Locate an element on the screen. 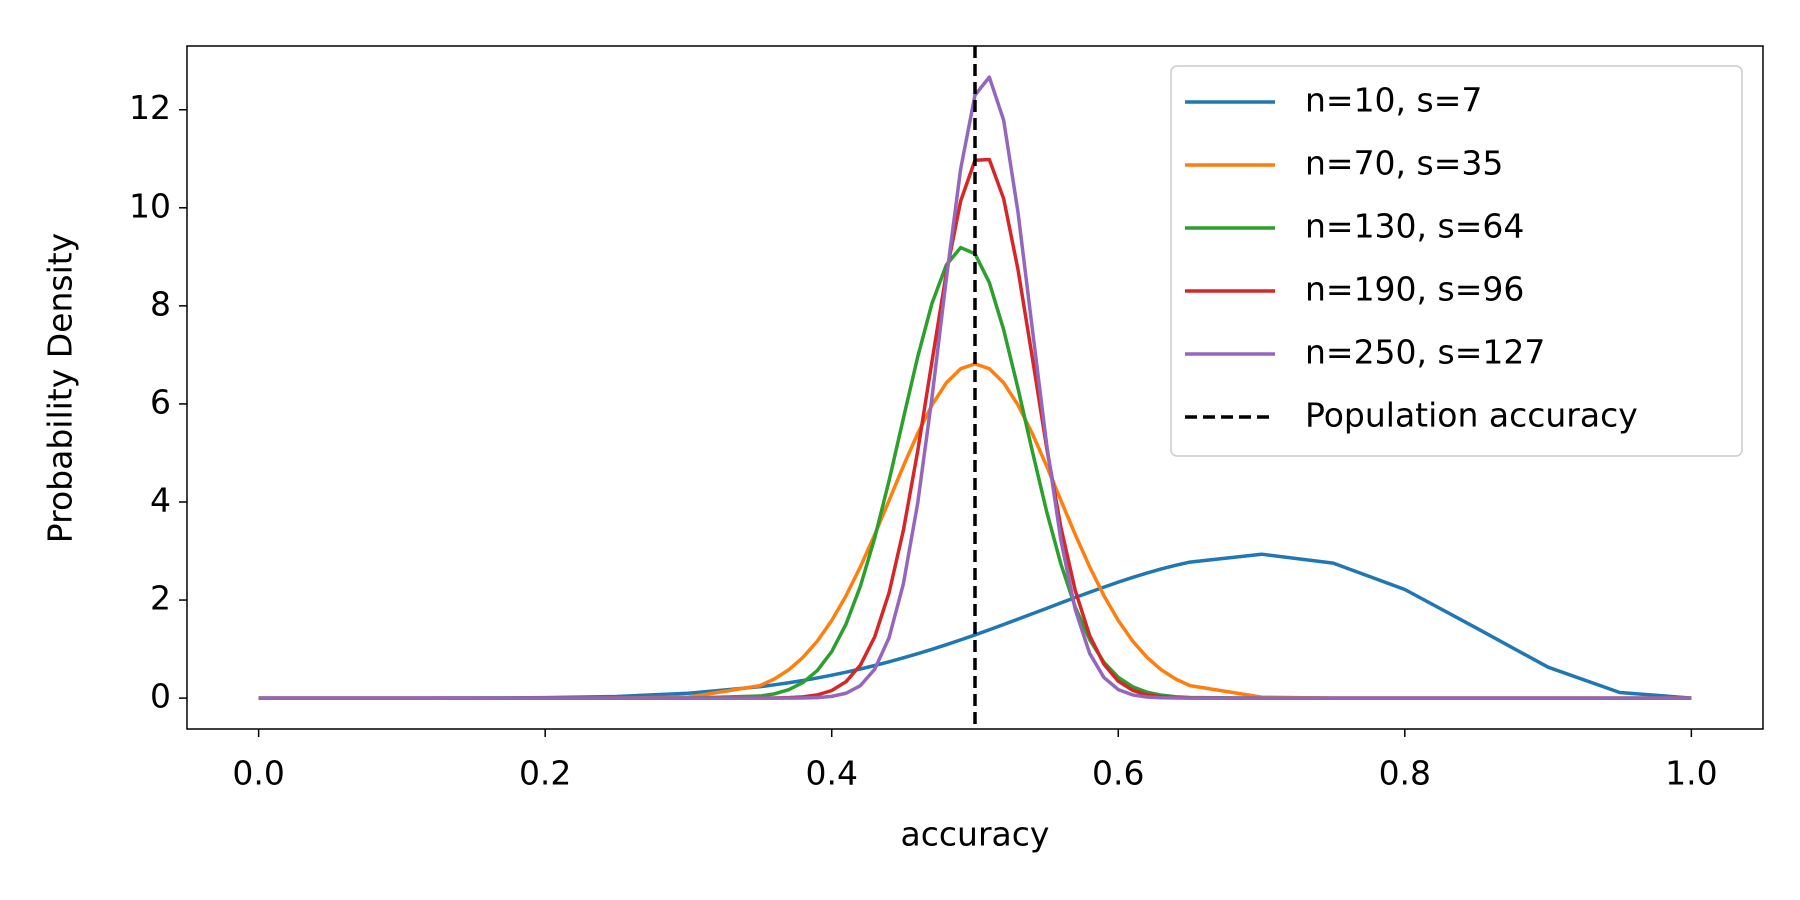 The image size is (1800, 900). x-tick-label: 0.2 is located at coordinates (545, 773).